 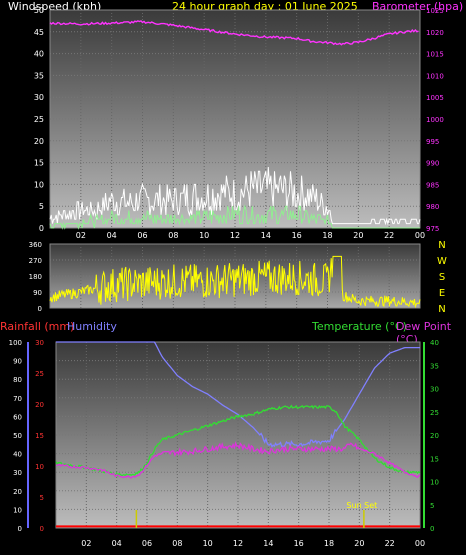 I want to click on compass-label: W, so click(x=442, y=261).